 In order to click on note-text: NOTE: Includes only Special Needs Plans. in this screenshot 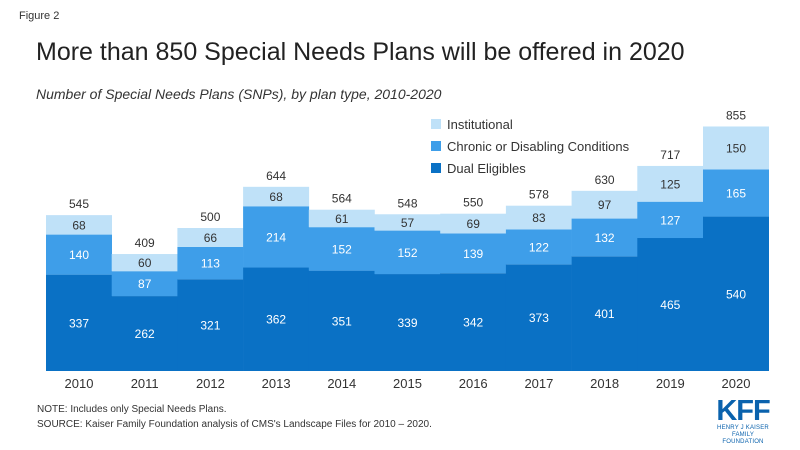, I will do `click(132, 409)`.